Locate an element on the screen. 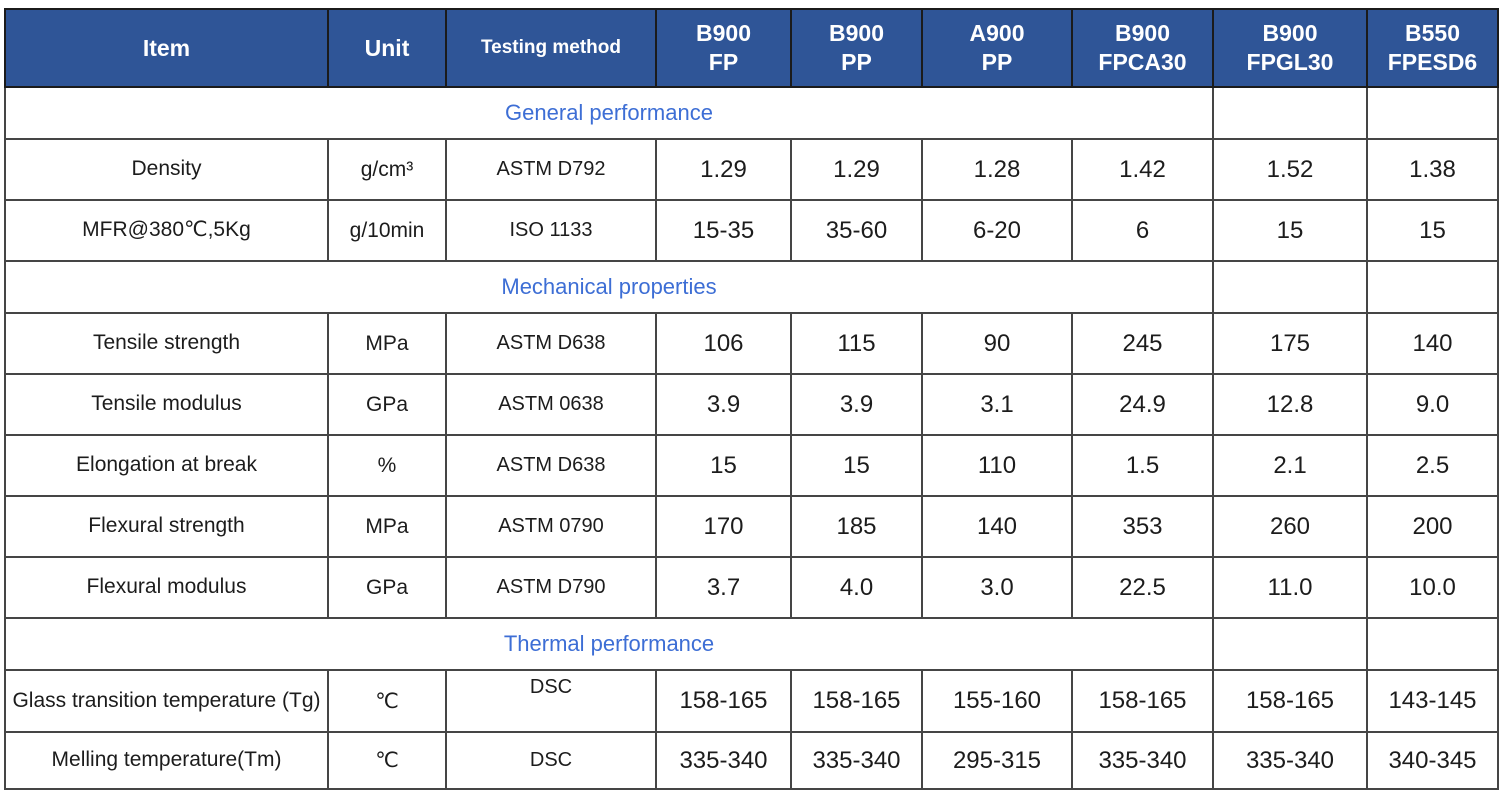 Image resolution: width=1500 pixels, height=800 pixels. value-cell: 1.52 is located at coordinates (1290, 169).